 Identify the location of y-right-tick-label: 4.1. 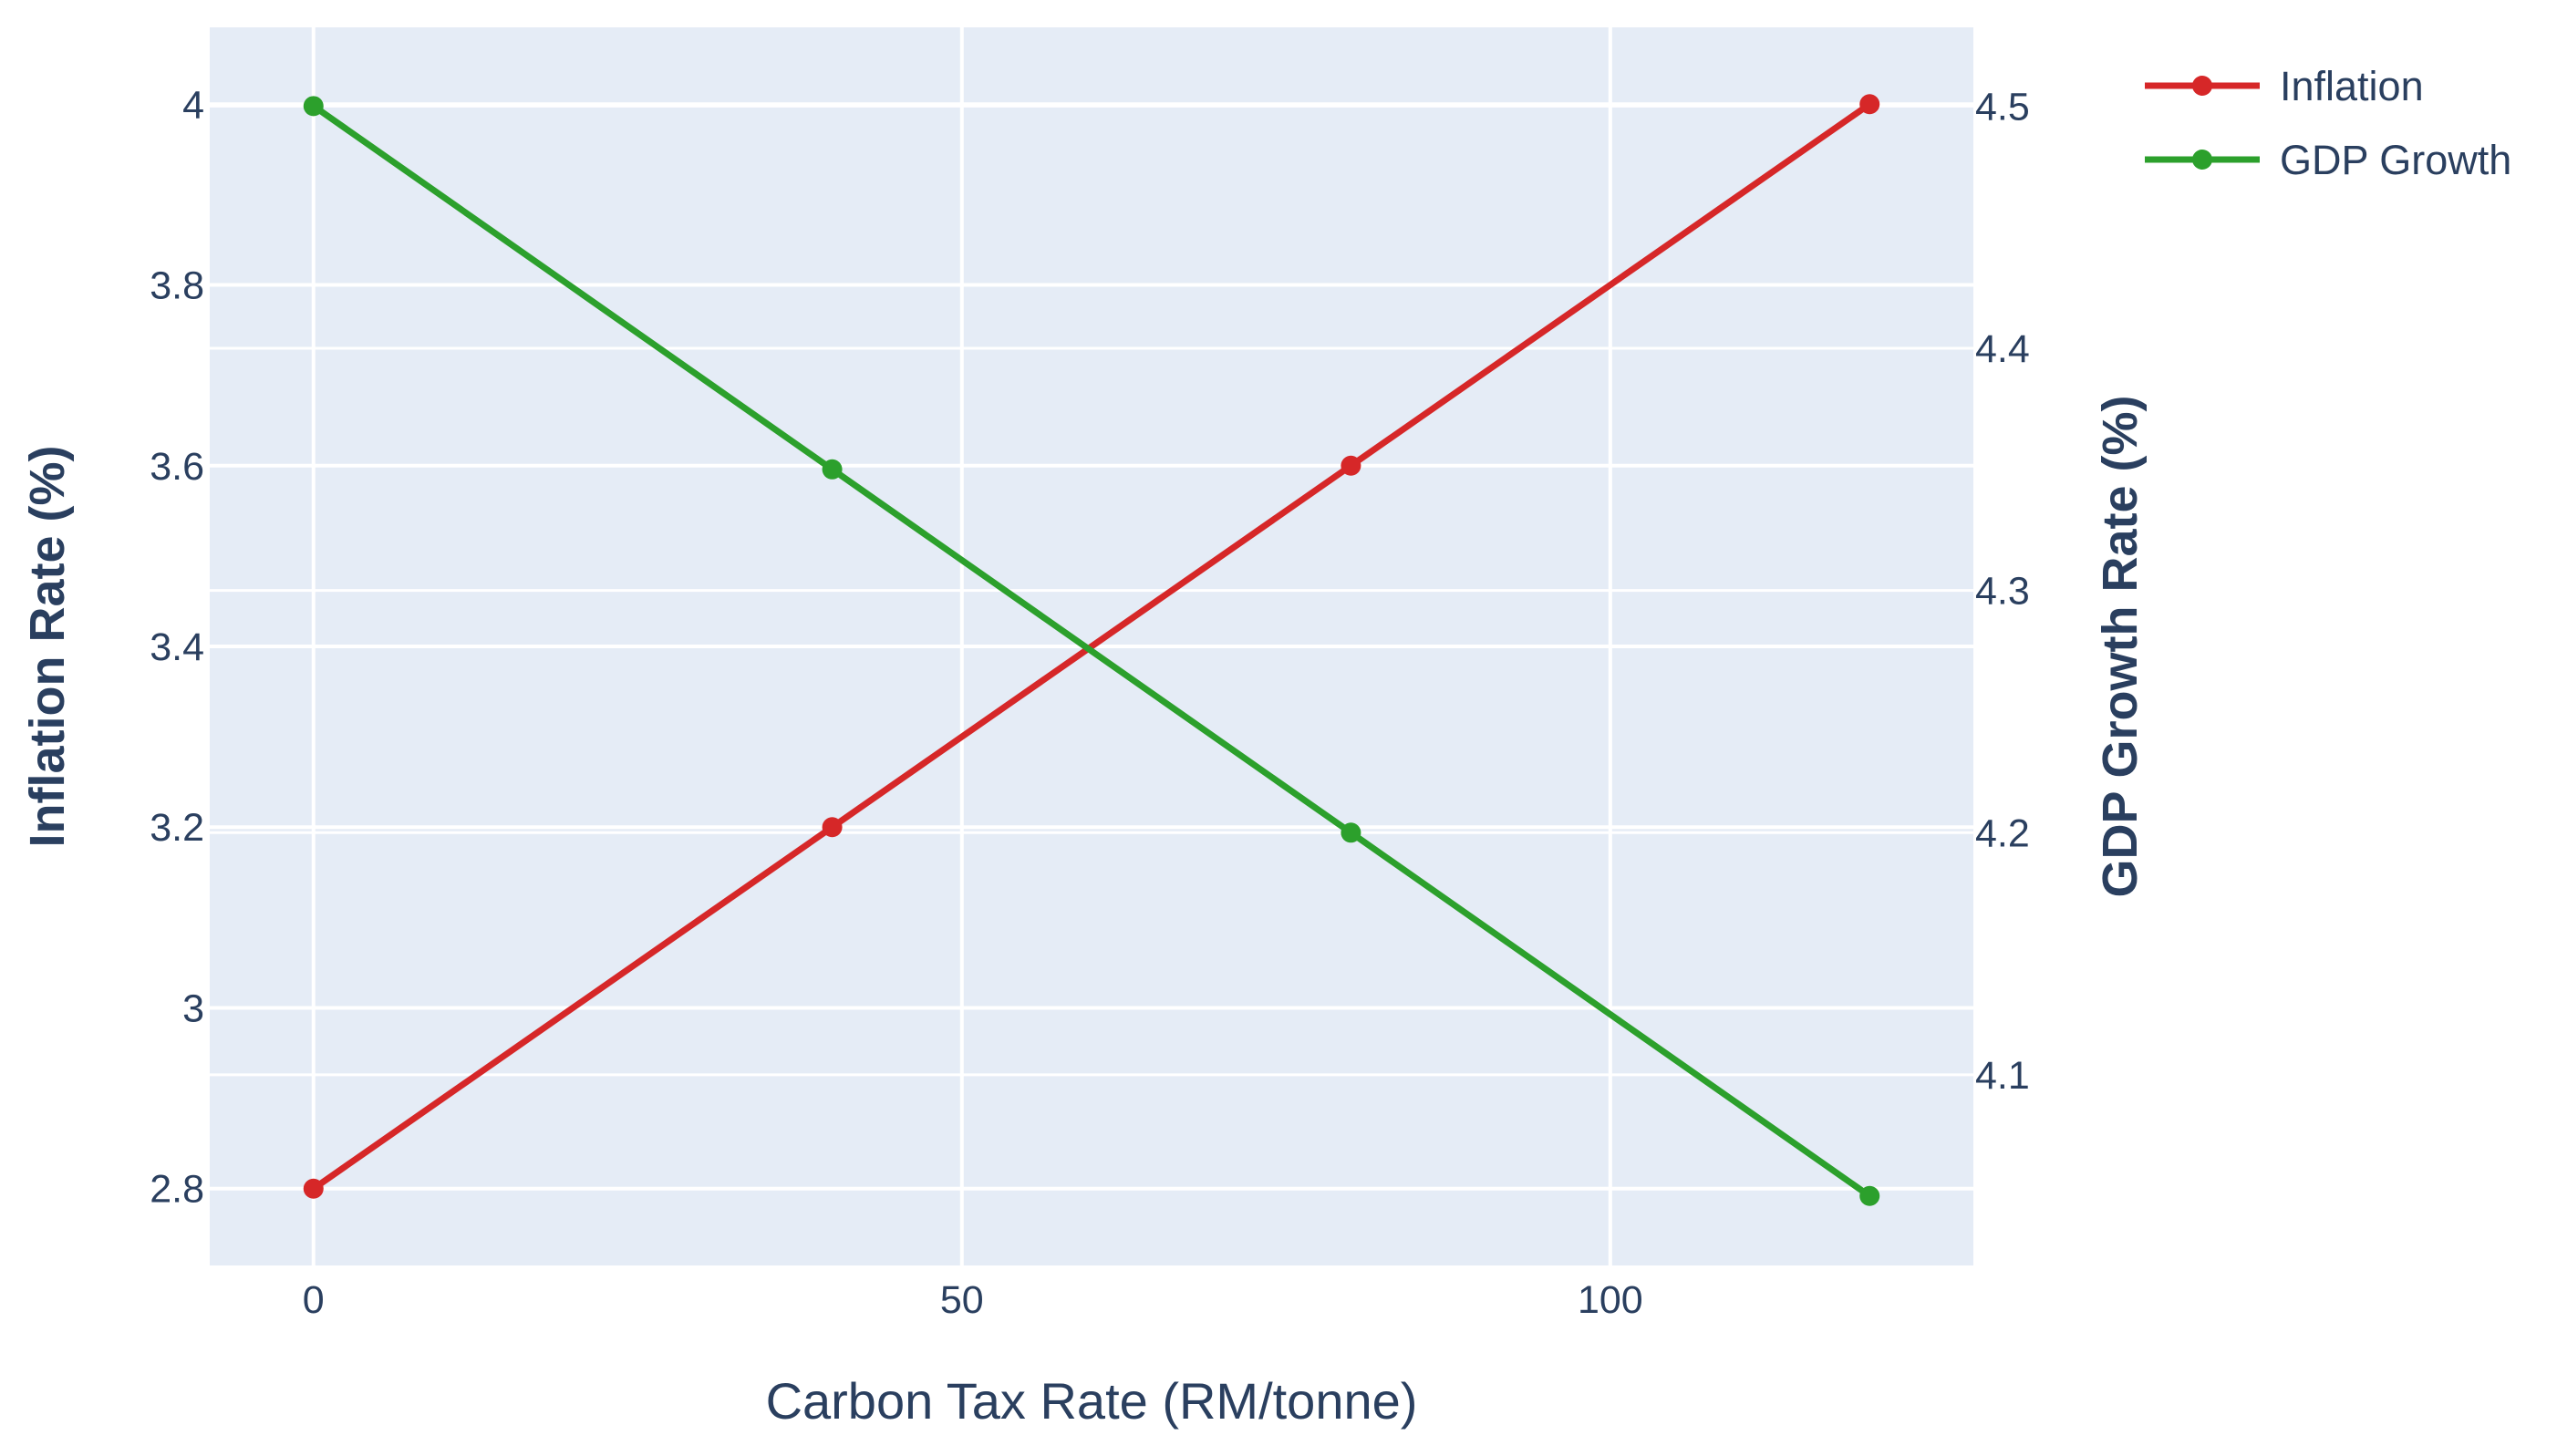
(2002, 1076).